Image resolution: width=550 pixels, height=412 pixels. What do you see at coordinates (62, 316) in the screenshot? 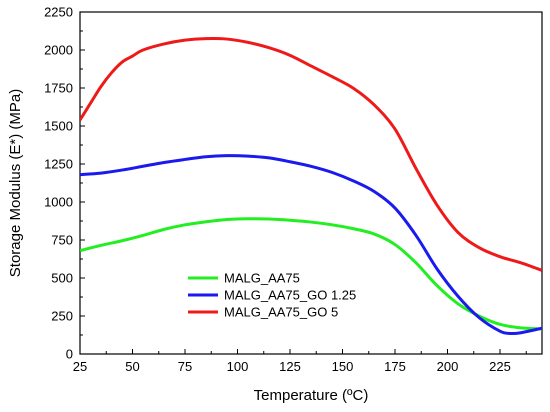
I see `y-tick-label: 250` at bounding box center [62, 316].